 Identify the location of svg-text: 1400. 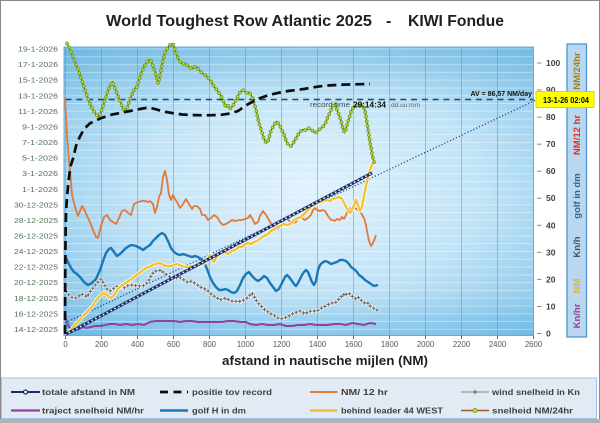
(318, 344).